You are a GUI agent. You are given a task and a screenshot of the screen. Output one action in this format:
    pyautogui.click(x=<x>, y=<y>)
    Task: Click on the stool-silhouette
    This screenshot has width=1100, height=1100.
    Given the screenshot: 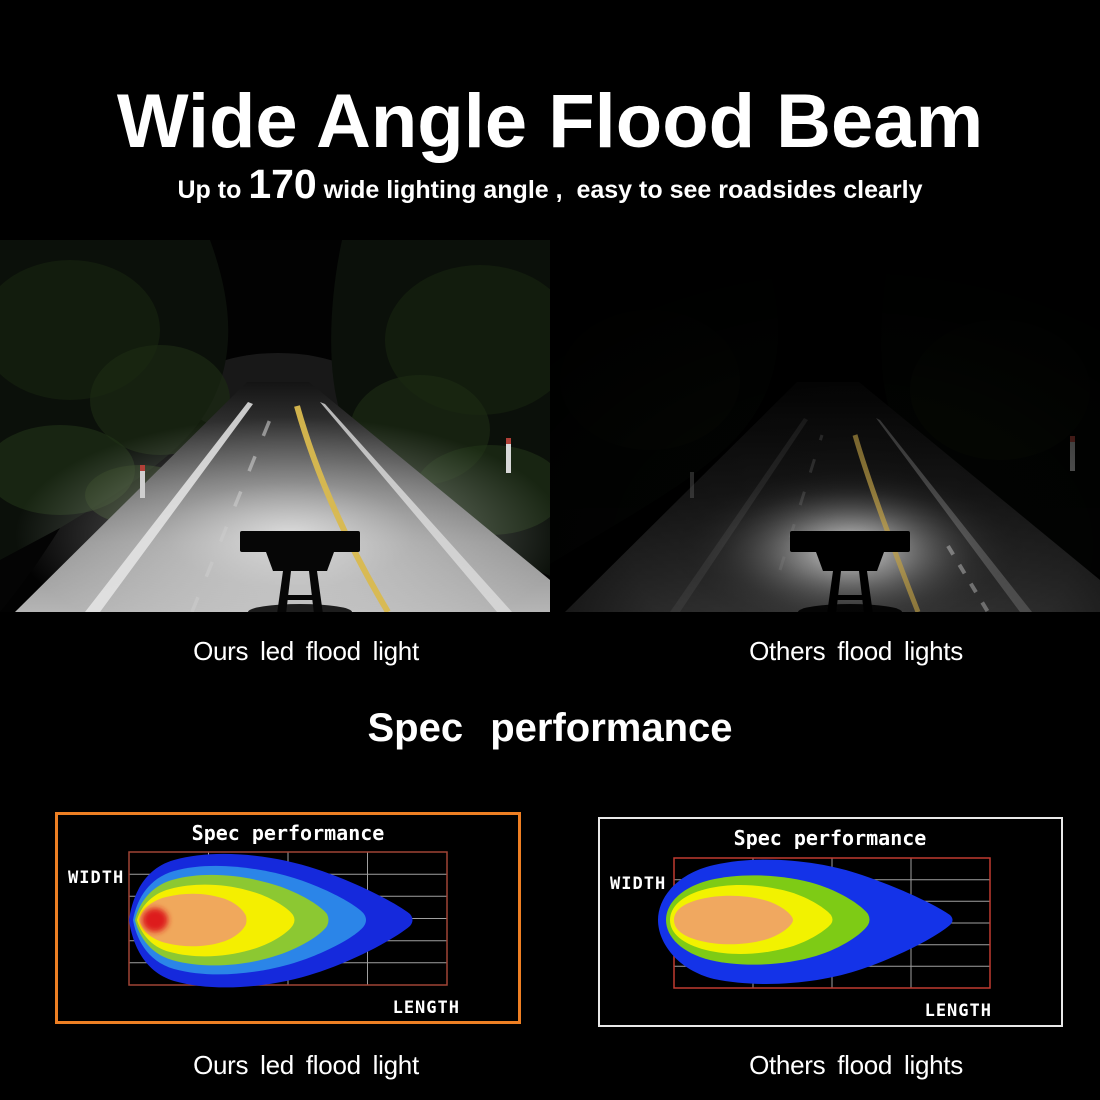 What is the action you would take?
    pyautogui.click(x=300, y=571)
    